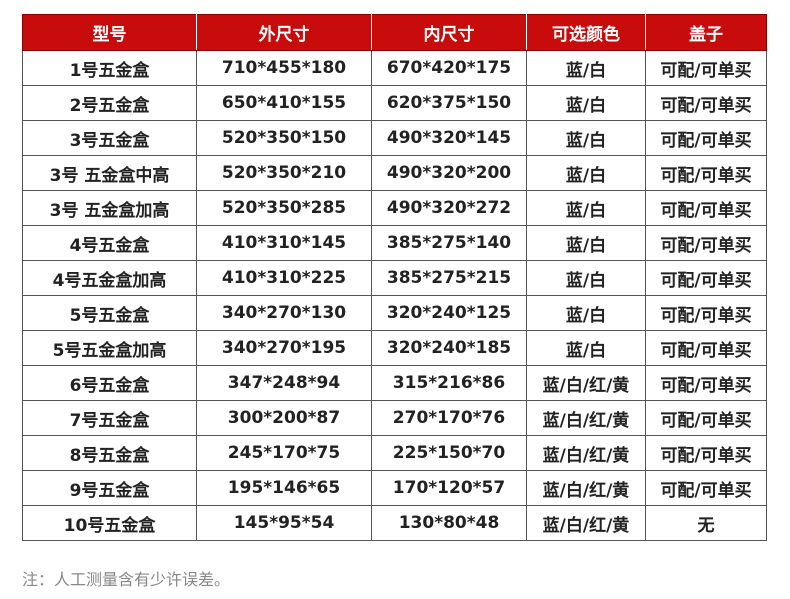 Image resolution: width=790 pixels, height=599 pixels. I want to click on table-row: 1号五金盒 710*455*180 670*420*175 蓝/白 可配/可单买, so click(394, 68).